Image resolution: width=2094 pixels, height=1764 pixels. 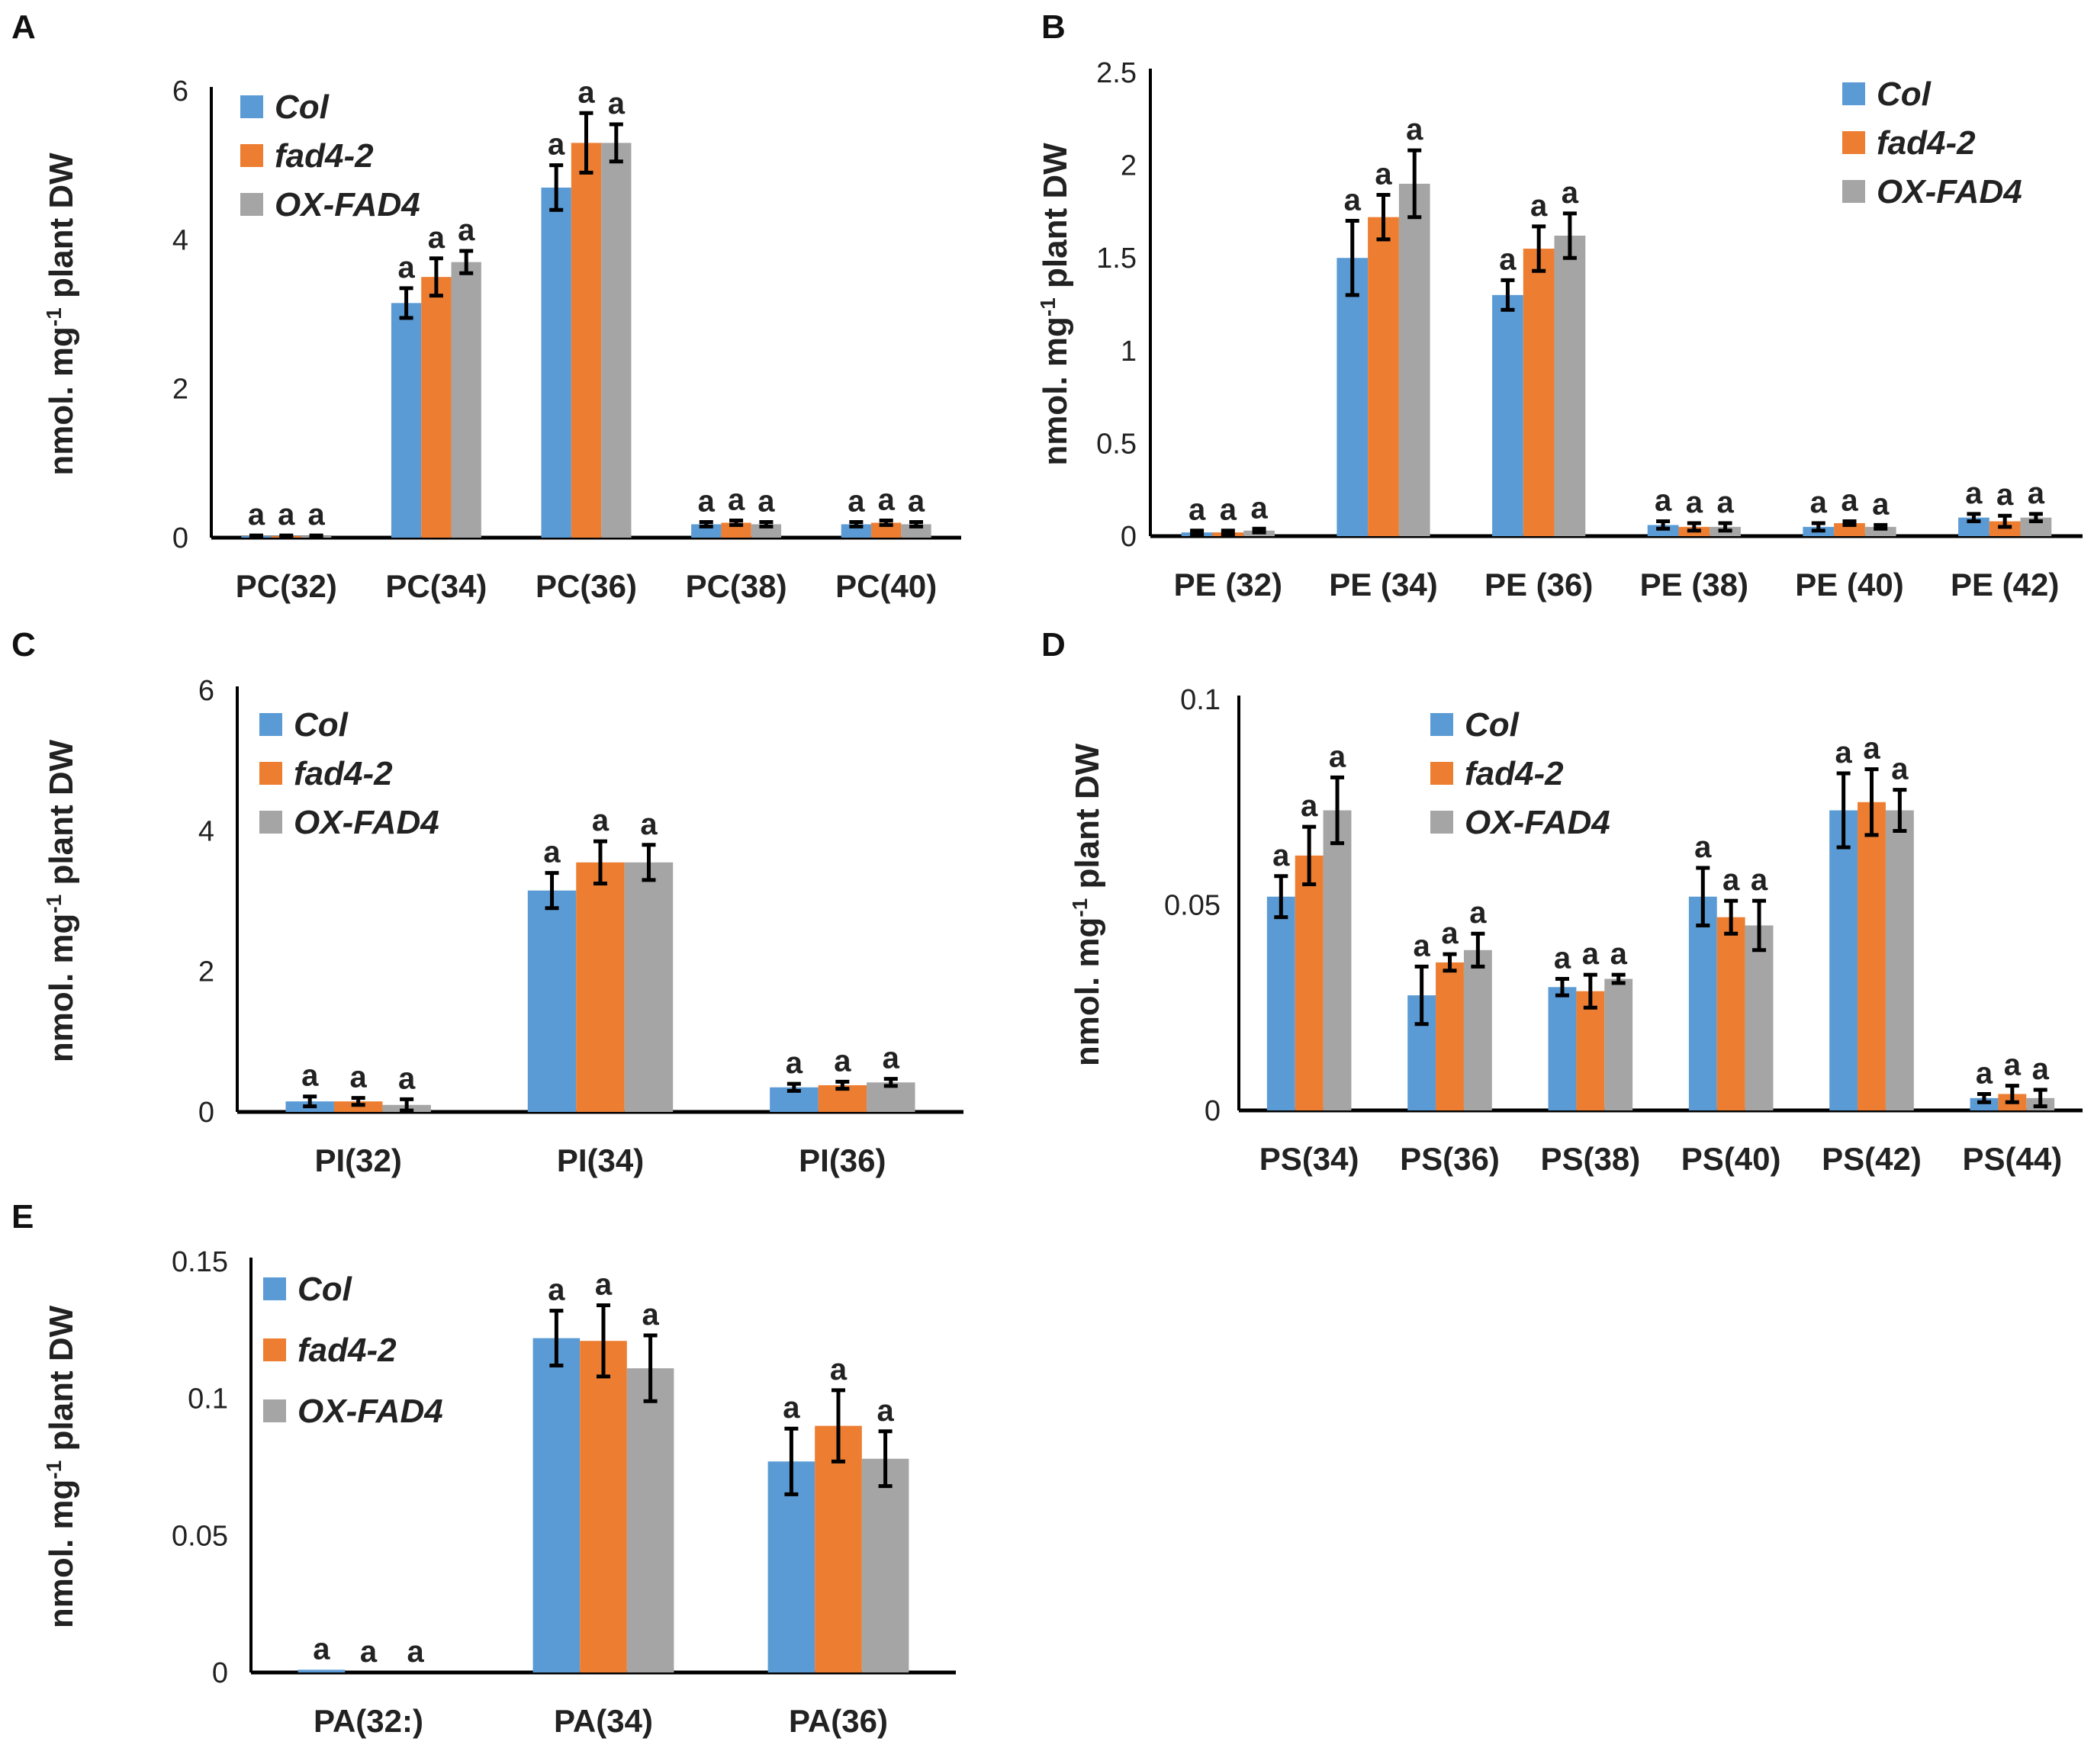 What do you see at coordinates (1477, 1029) in the screenshot?
I see `bar-OX-FAD4-PS(36)` at bounding box center [1477, 1029].